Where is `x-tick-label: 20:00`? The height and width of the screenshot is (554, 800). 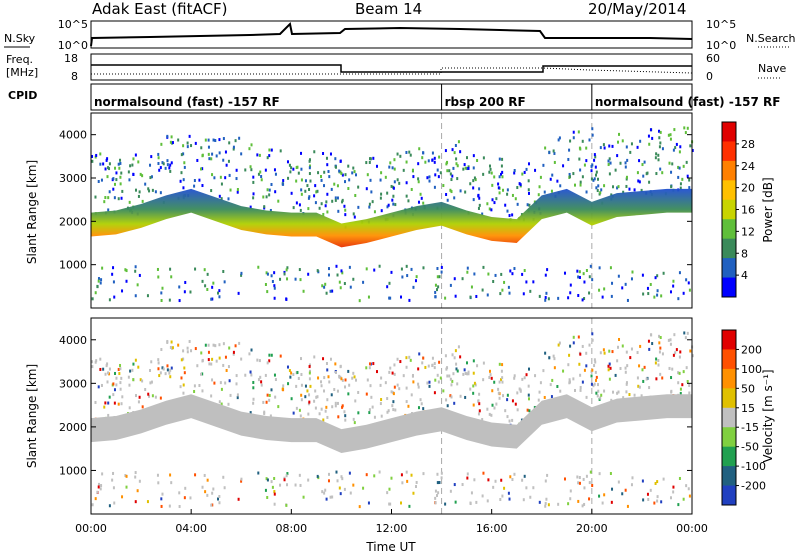 x-tick-label: 20:00 is located at coordinates (592, 528).